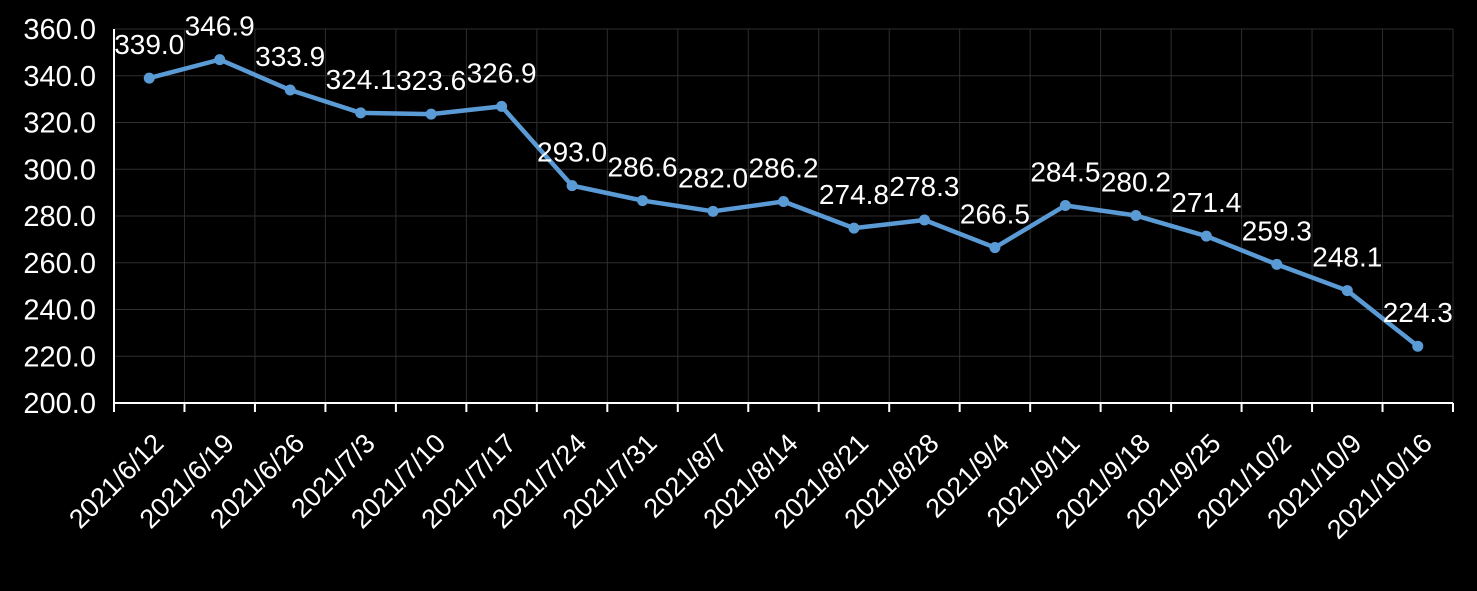 This screenshot has height=591, width=1477. I want to click on x-axis-ticks, so click(783, 407).